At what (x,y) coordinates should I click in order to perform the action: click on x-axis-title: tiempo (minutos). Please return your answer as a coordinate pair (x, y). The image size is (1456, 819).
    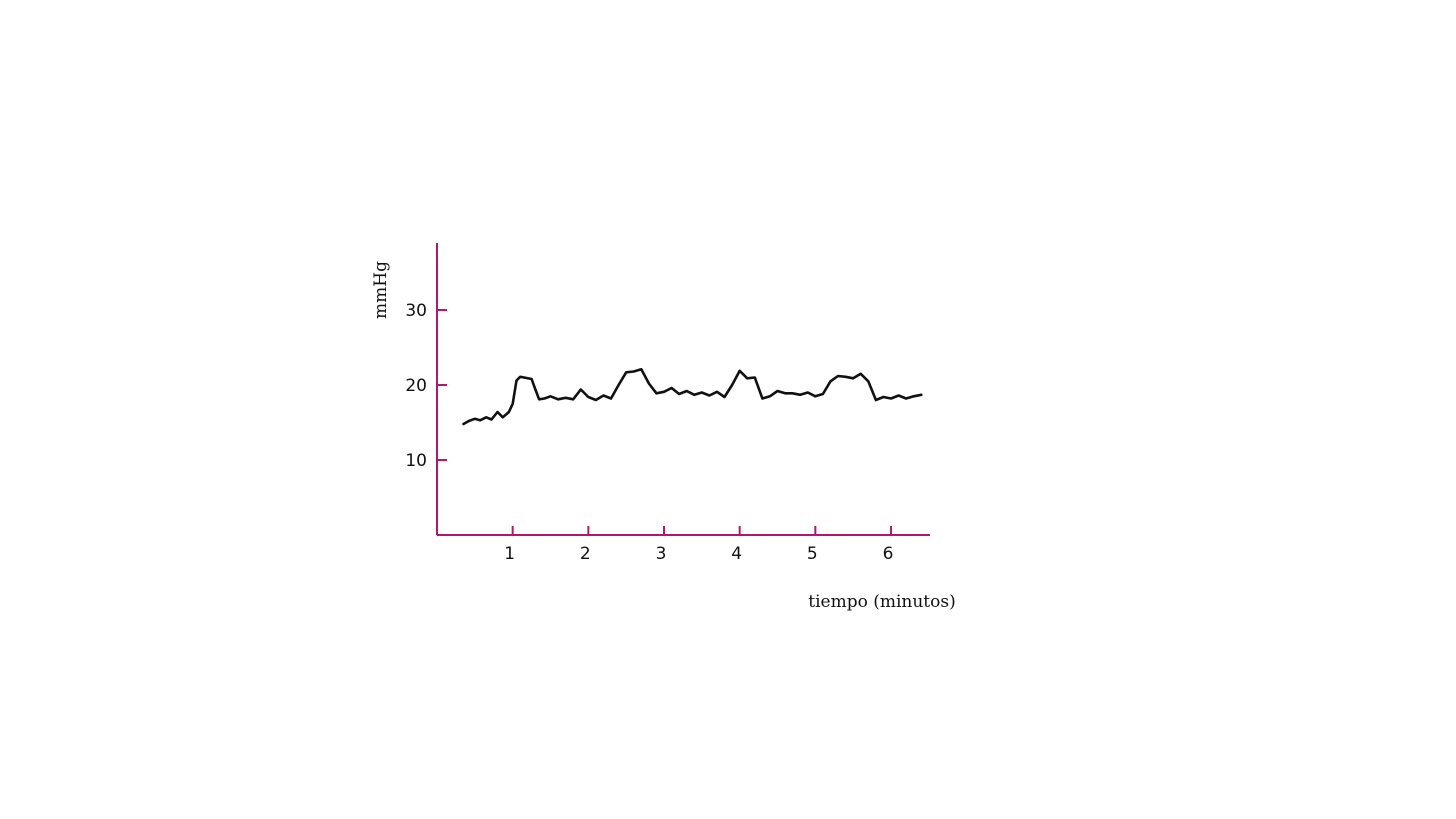
    Looking at the image, I should click on (881, 602).